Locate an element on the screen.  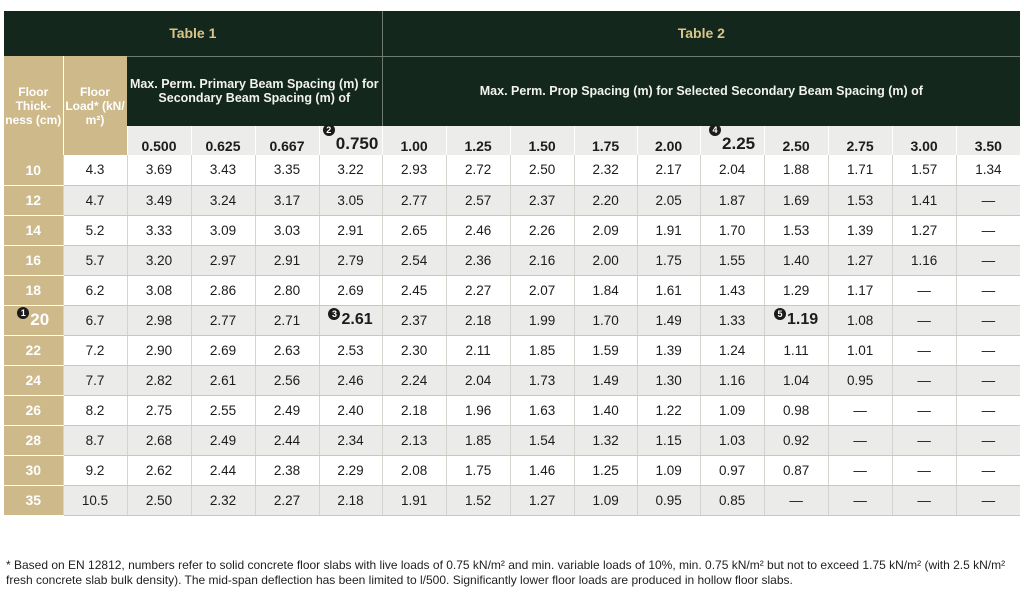
table-cell: 1.53 is located at coordinates (860, 200).